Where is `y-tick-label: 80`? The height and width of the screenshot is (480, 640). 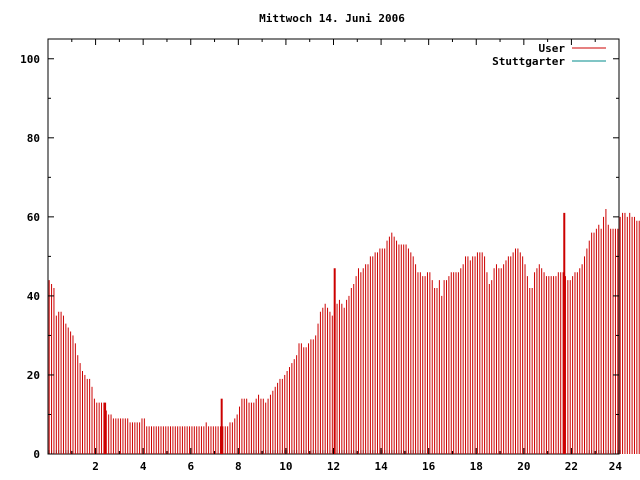 y-tick-label: 80 is located at coordinates (33, 138).